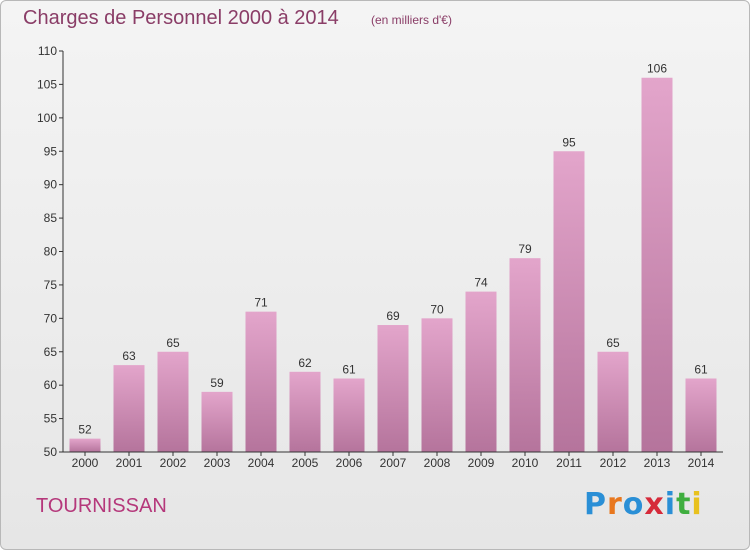 The height and width of the screenshot is (550, 750). I want to click on data-label: 59, so click(217, 383).